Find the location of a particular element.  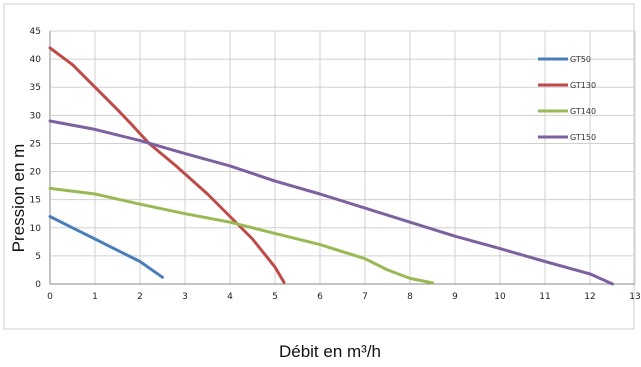

x-tick-label: 0 is located at coordinates (50, 297).